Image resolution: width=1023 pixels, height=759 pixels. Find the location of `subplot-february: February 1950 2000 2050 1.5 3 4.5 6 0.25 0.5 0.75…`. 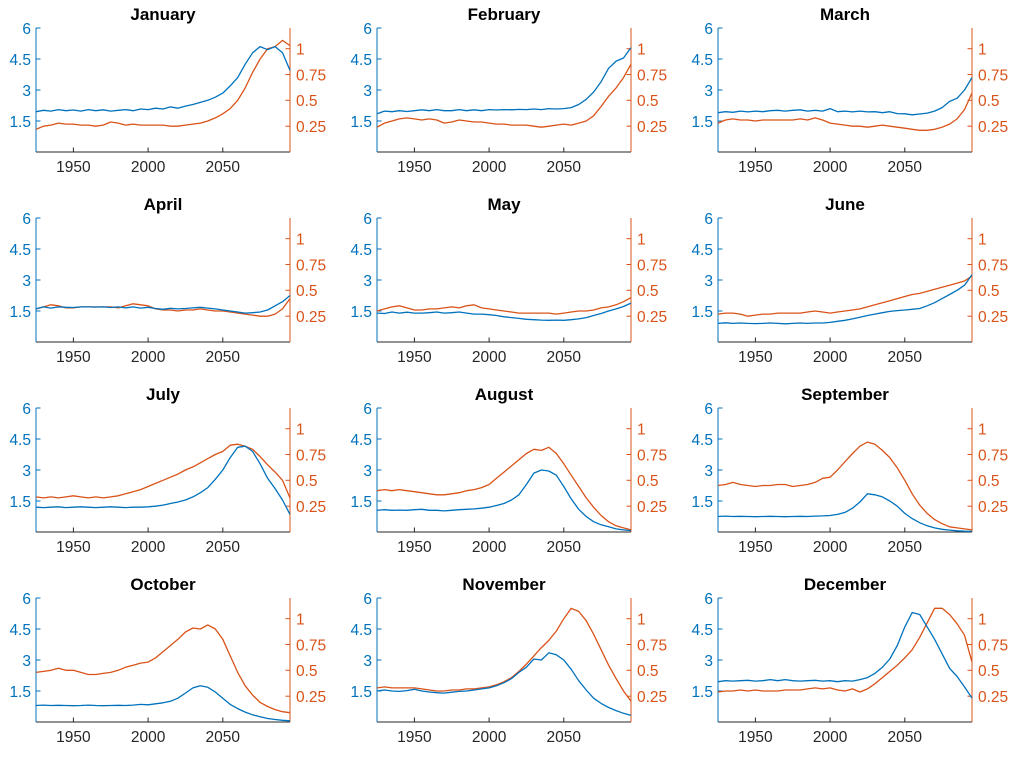

subplot-february: February 1950 2000 2050 1.5 3 4.5 6 0.25 0.5 0.75… is located at coordinates (511, 95).